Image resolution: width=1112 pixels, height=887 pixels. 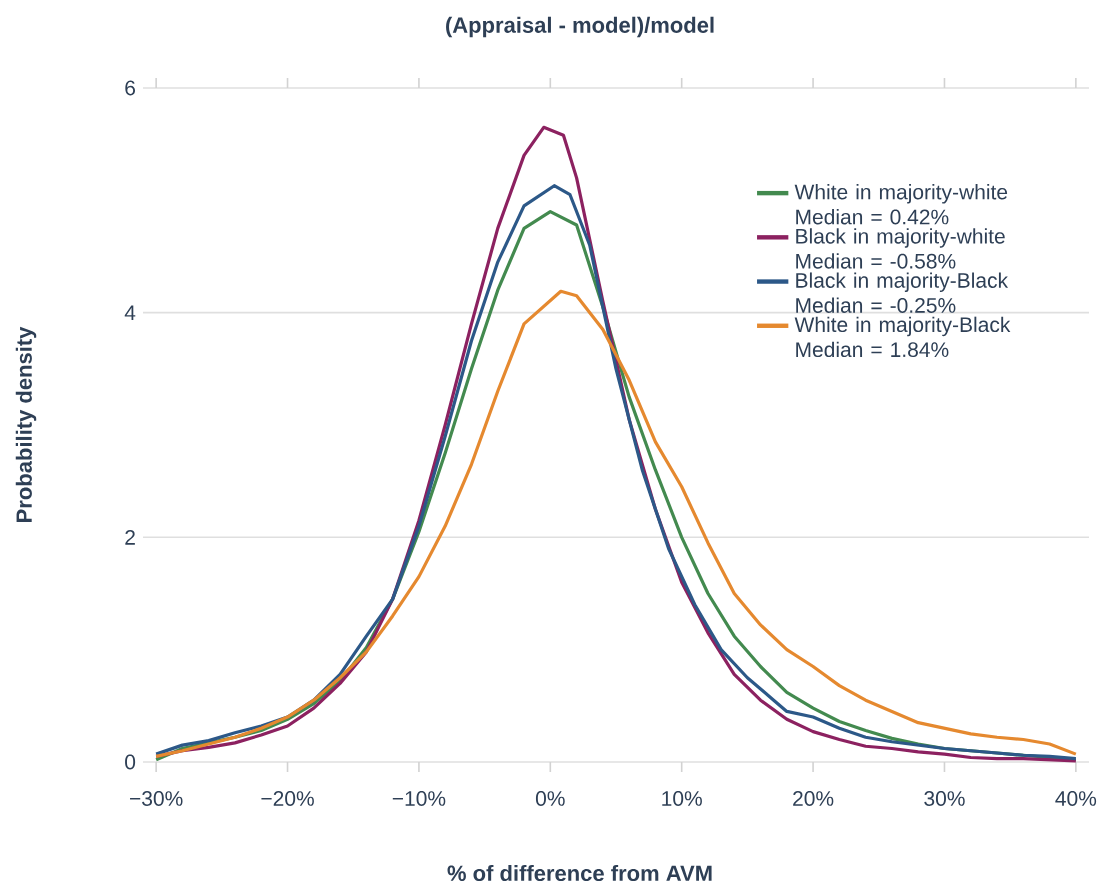 I want to click on x-tick-label: 40%, so click(x=1076, y=798).